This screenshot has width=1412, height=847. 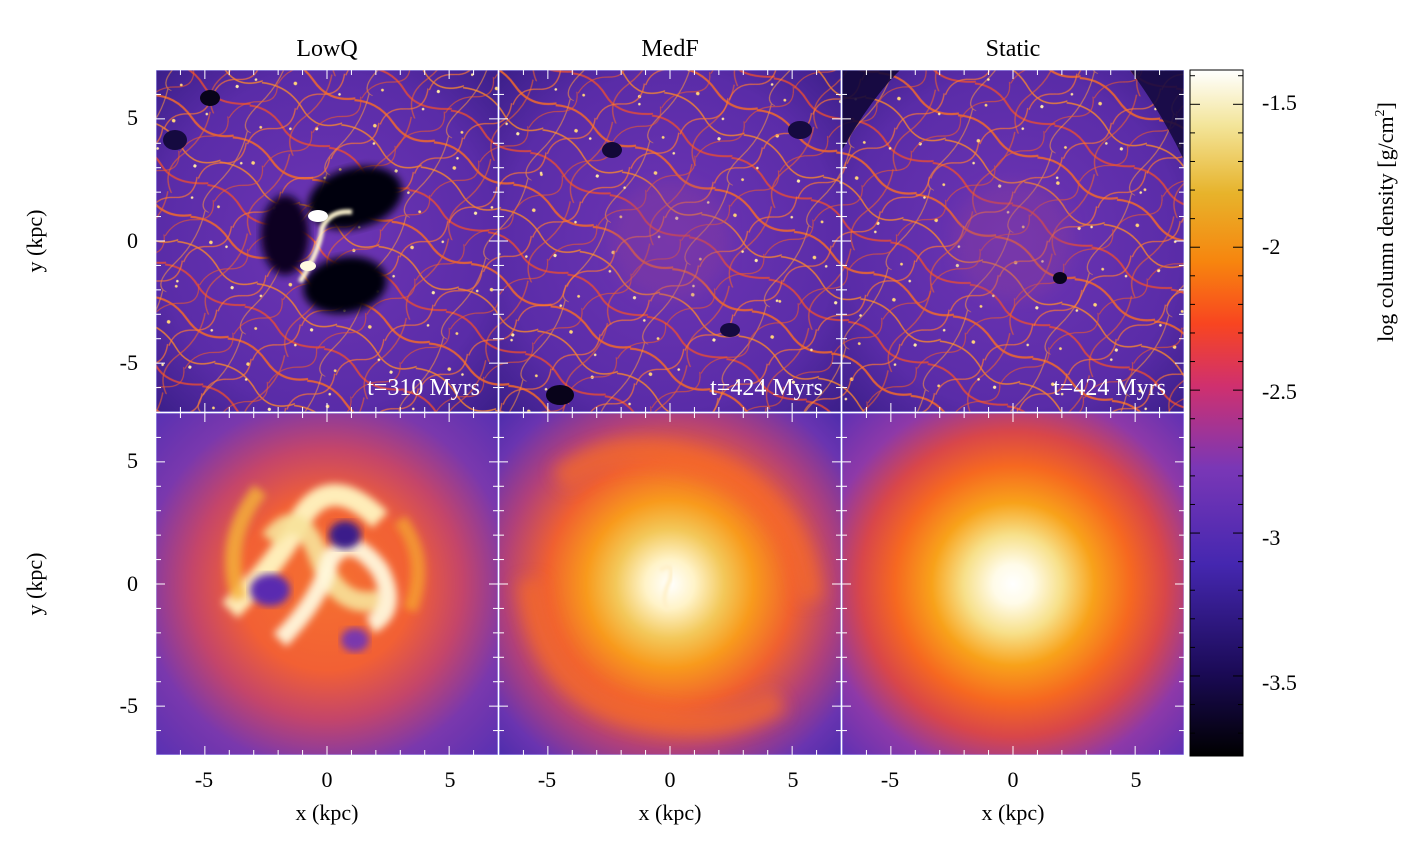 I want to click on y-tick-label-bottom-0: 0, so click(x=132, y=583).